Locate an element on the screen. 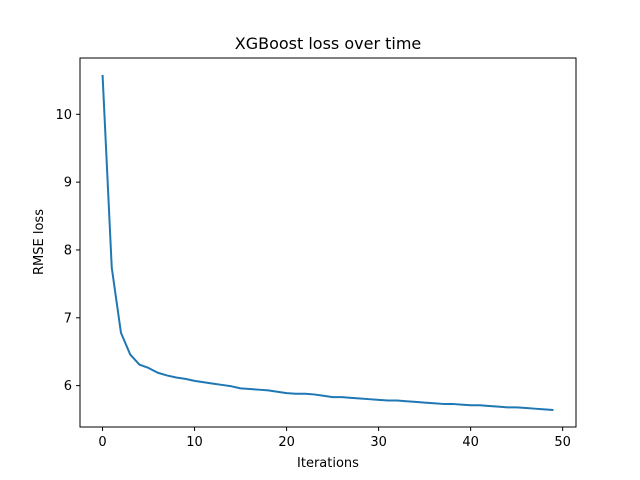  x-tick-label: 30 is located at coordinates (378, 442).